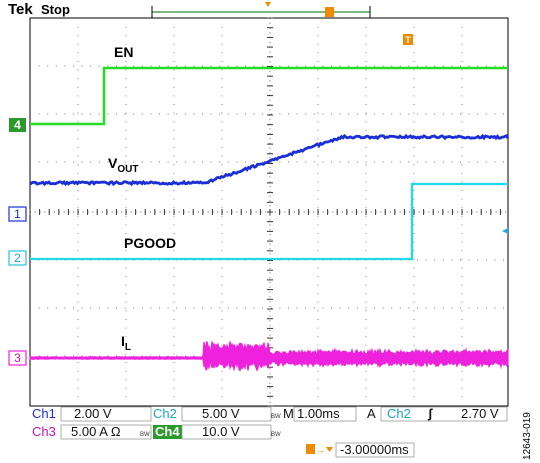  Describe the element at coordinates (320, 450) in the screenshot. I see `position-arrow-icon: →` at that location.